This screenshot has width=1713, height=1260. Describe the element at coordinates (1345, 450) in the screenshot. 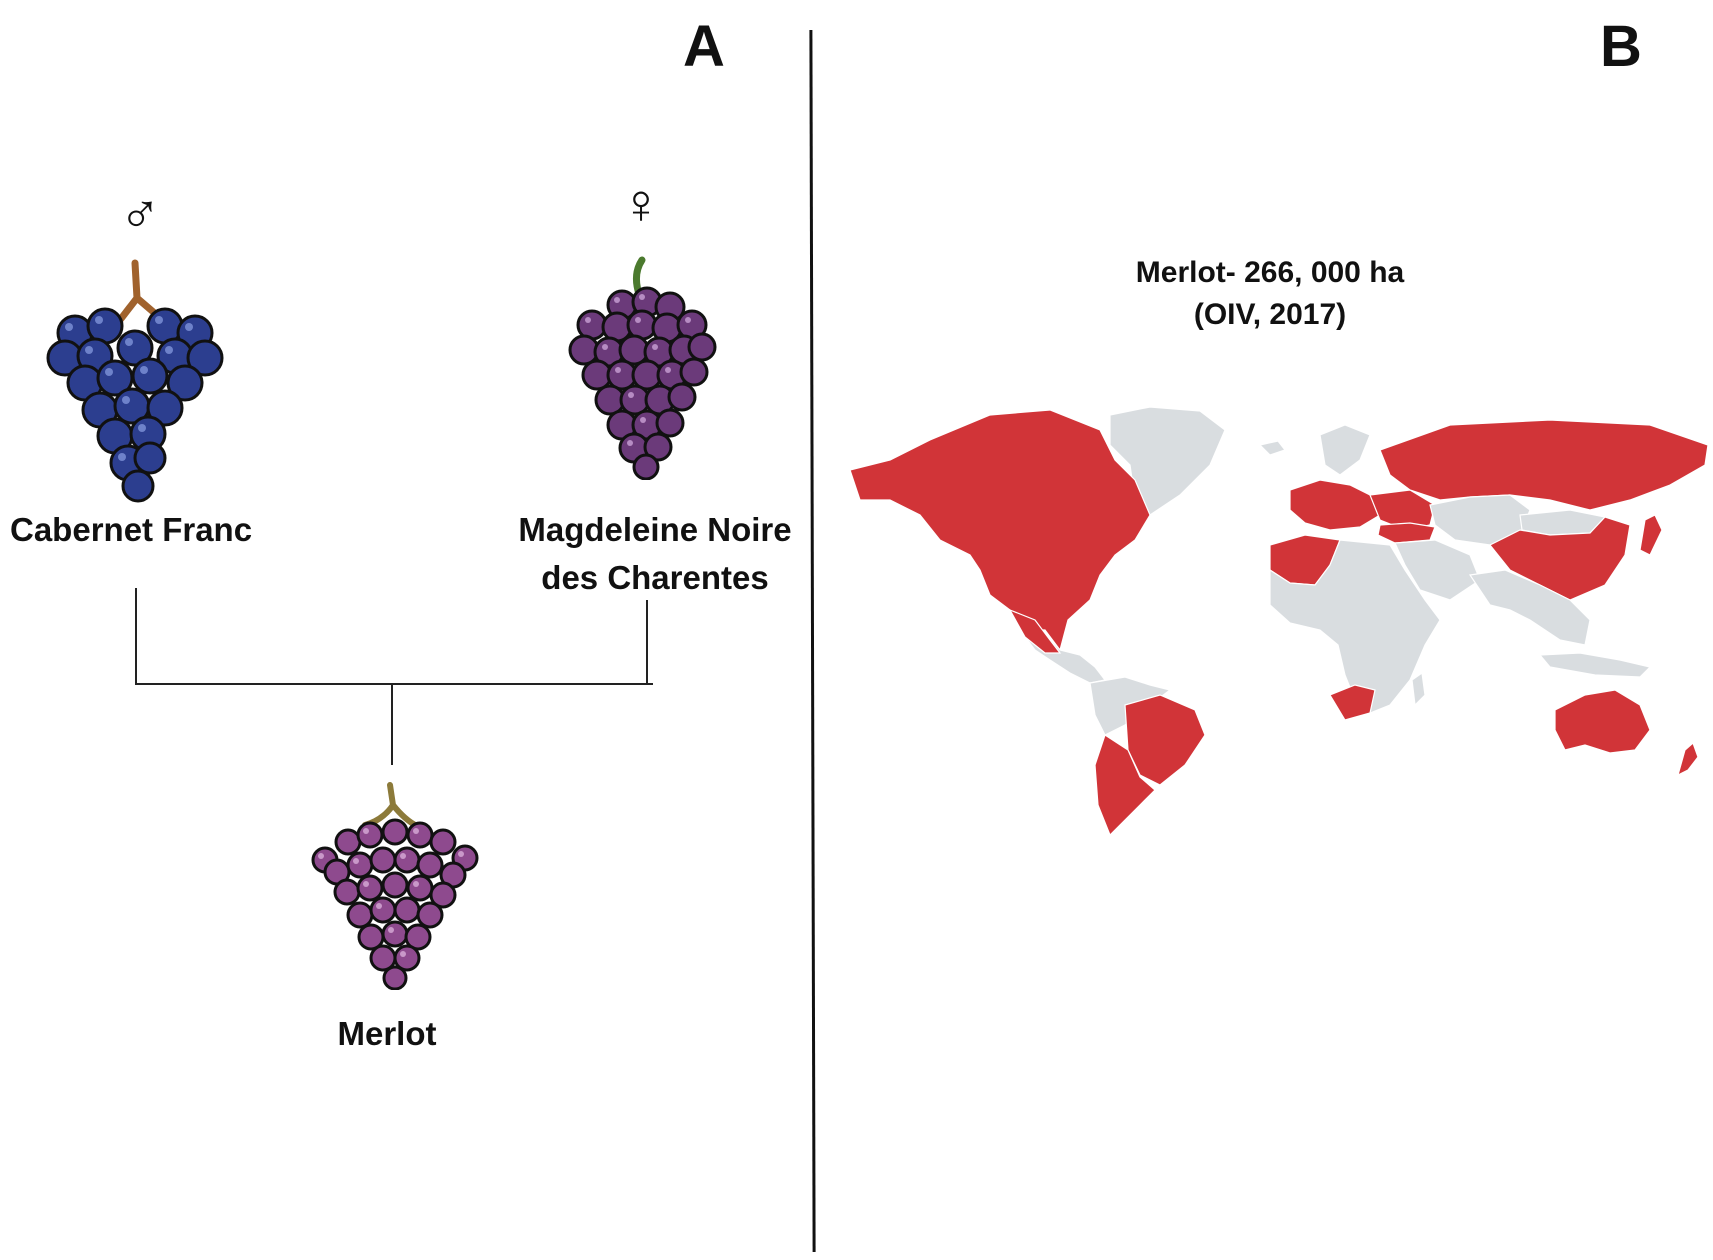

I see `scandinavia-region` at that location.